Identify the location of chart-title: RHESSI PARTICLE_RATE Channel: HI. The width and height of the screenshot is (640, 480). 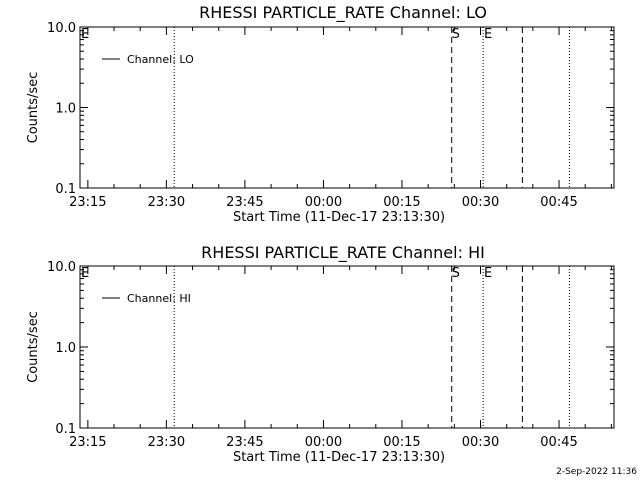
(343, 253).